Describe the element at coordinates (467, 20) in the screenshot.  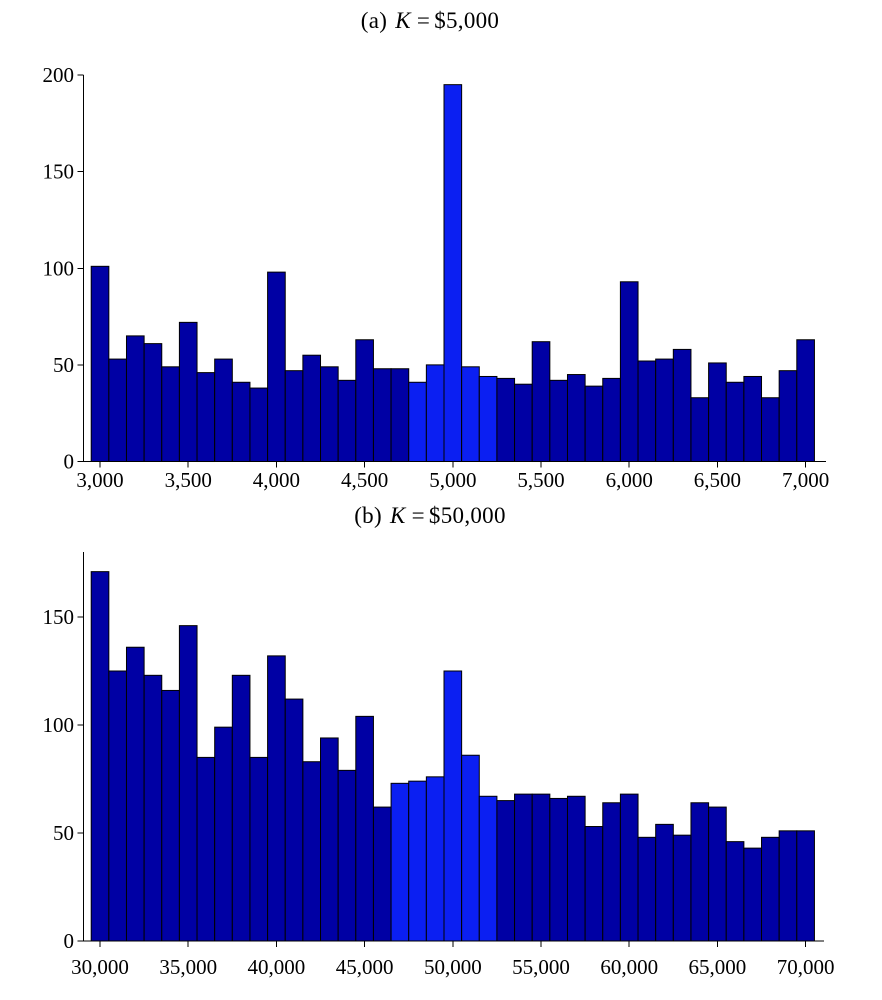
I see `chart-a-strike-value: $5,000` at that location.